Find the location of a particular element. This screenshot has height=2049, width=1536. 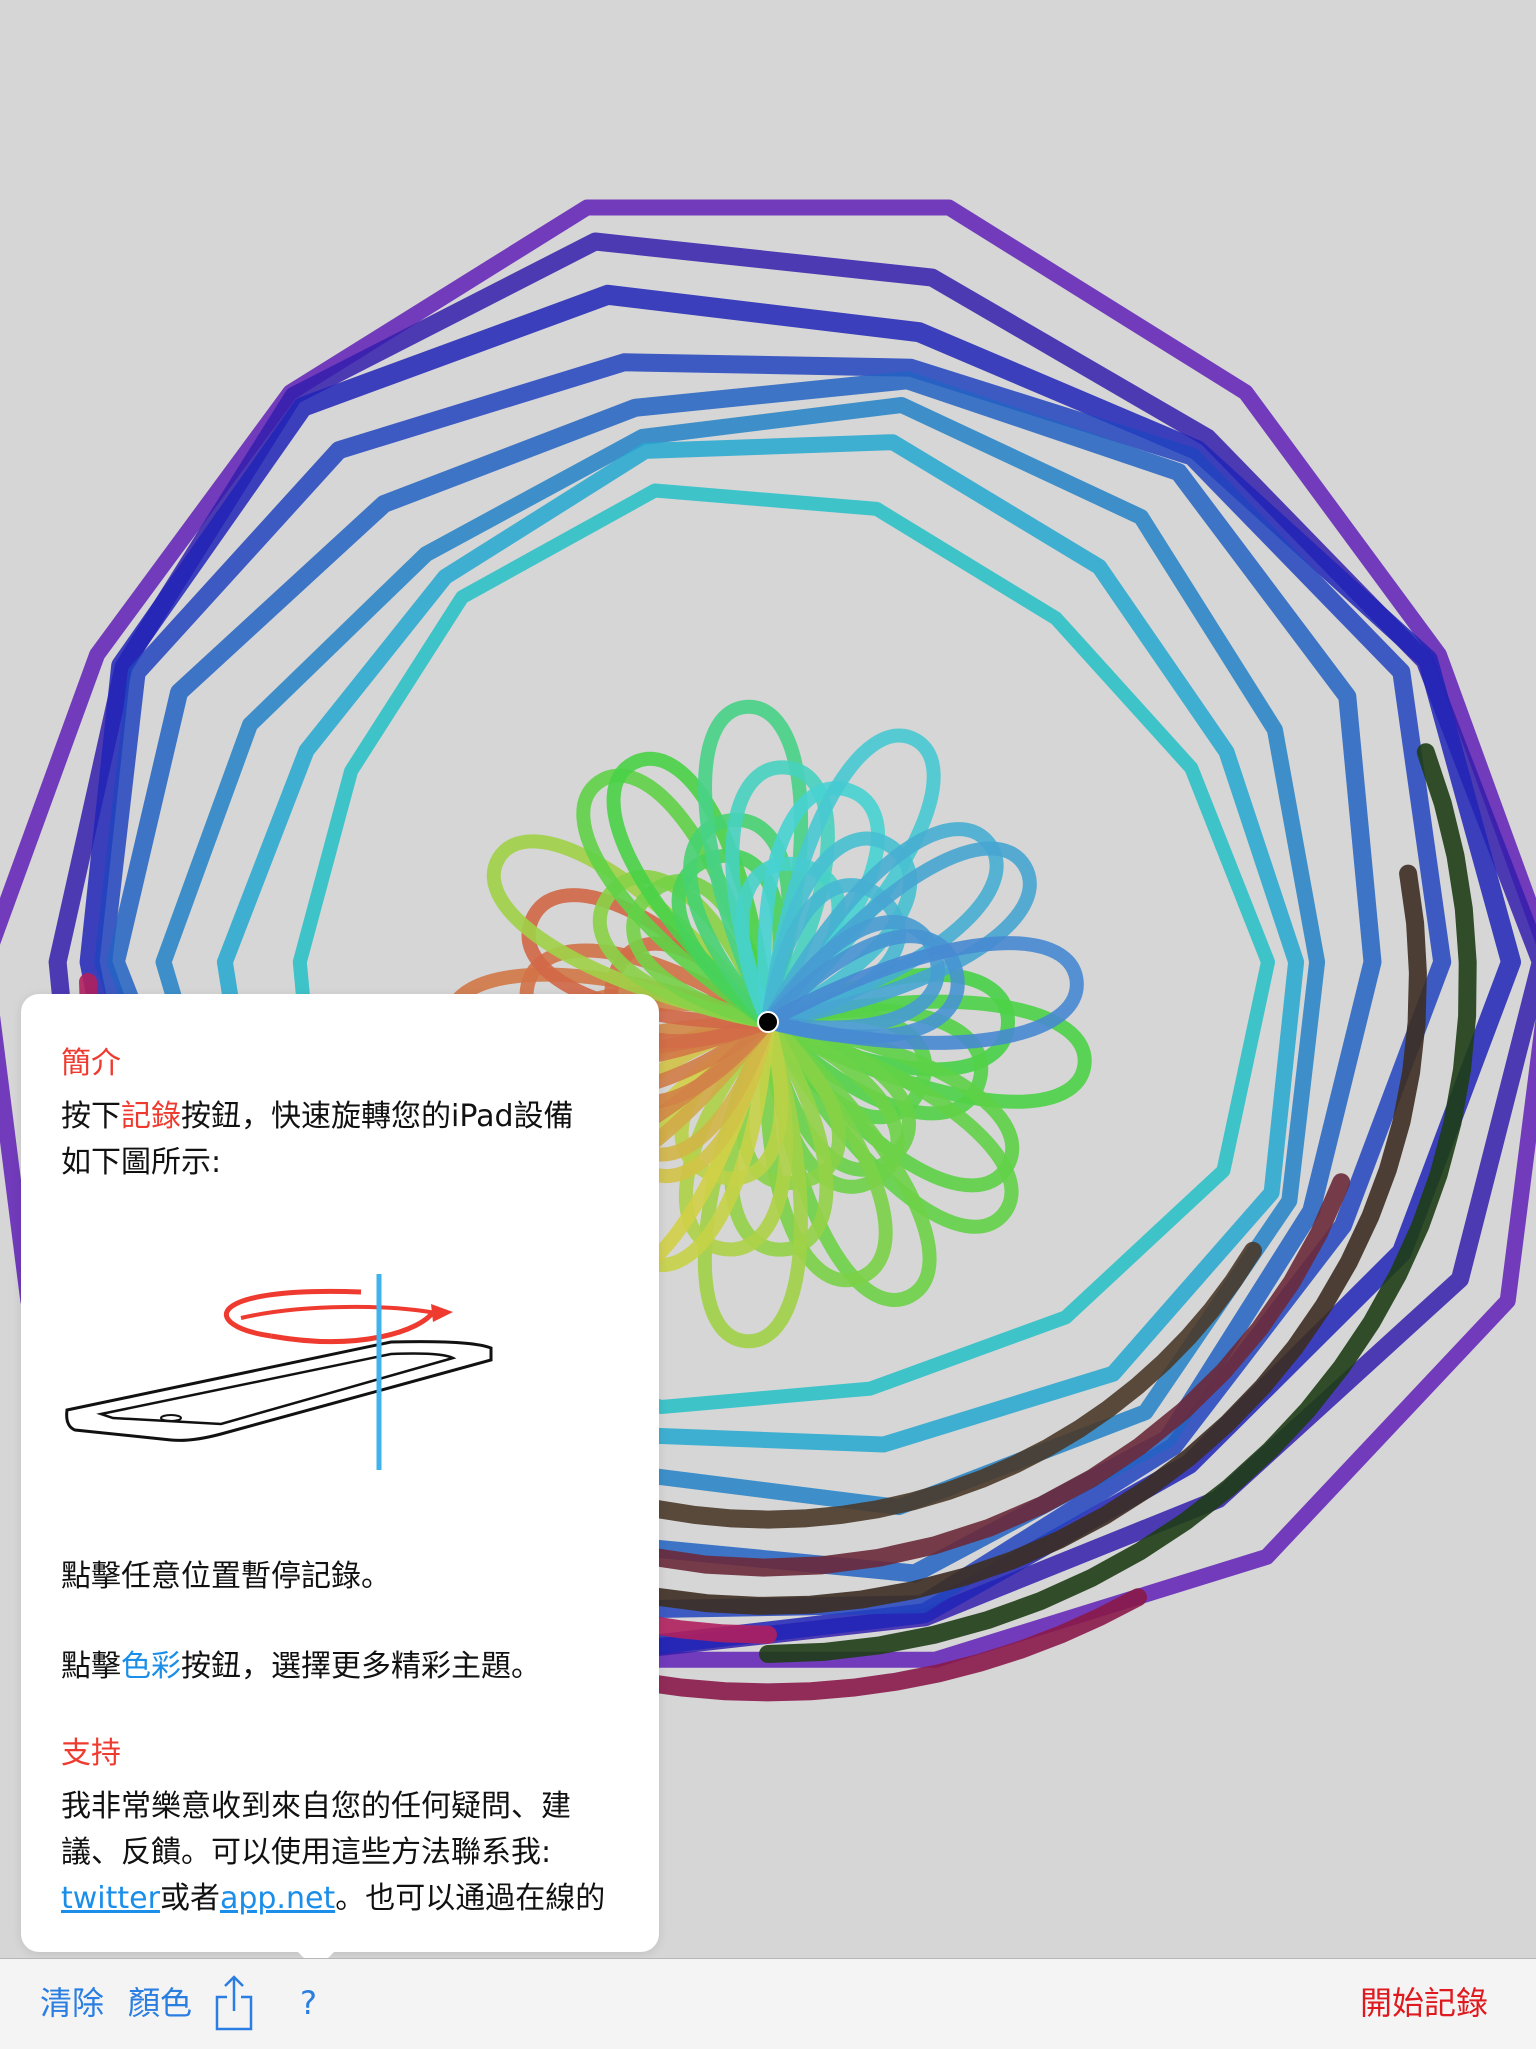

support-line2: 議、反饋。可以使用這些方法聯系我: is located at coordinates (306, 1852).